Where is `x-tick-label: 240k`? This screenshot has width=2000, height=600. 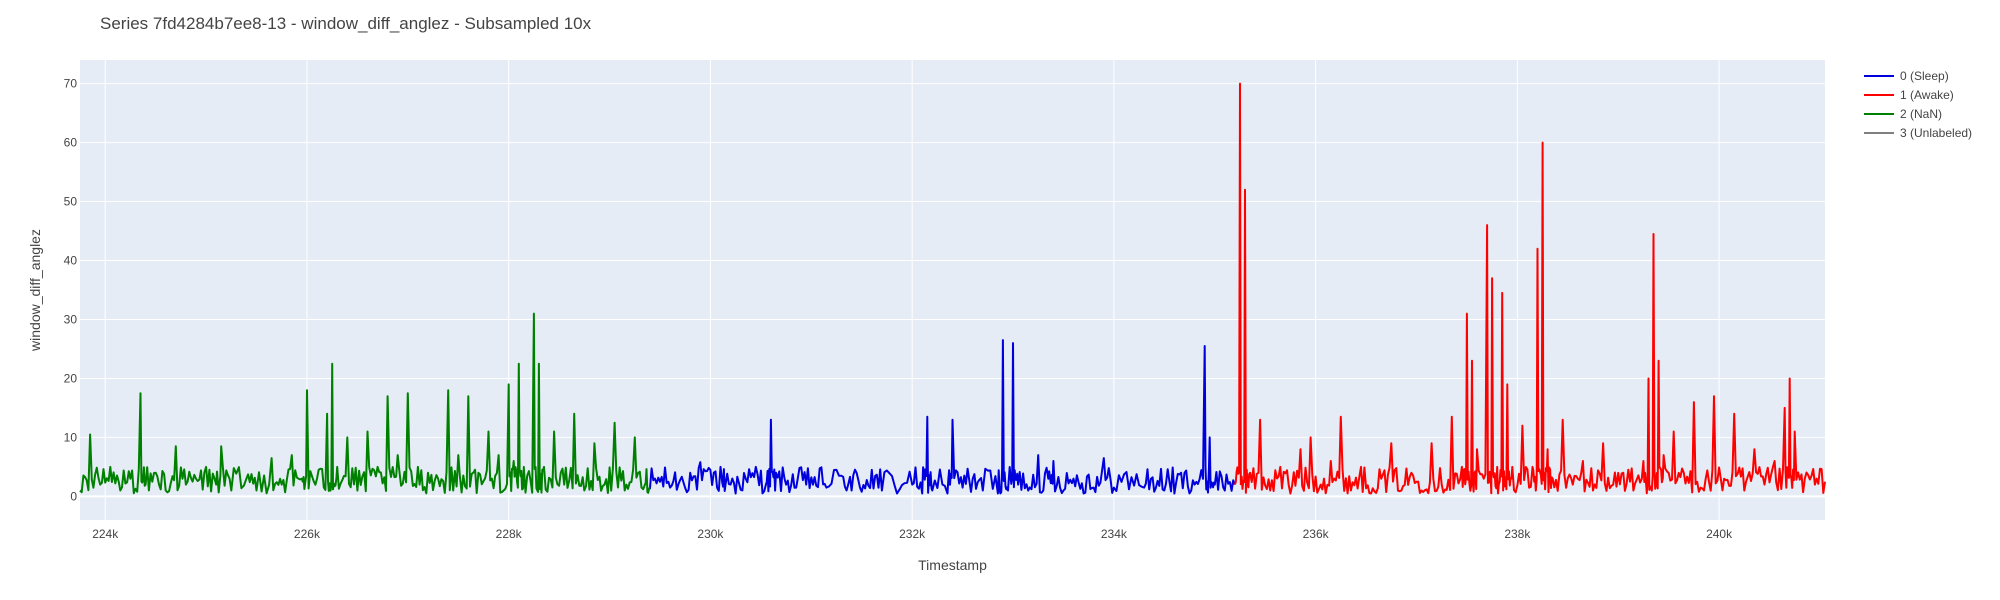
x-tick-label: 240k is located at coordinates (1719, 534).